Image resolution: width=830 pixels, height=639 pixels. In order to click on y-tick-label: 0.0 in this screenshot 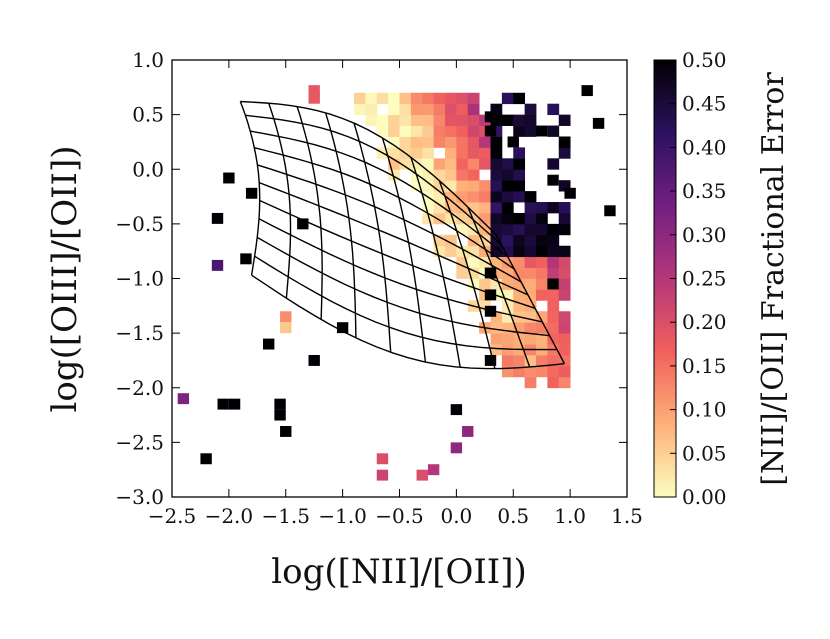, I will do `click(148, 169)`.